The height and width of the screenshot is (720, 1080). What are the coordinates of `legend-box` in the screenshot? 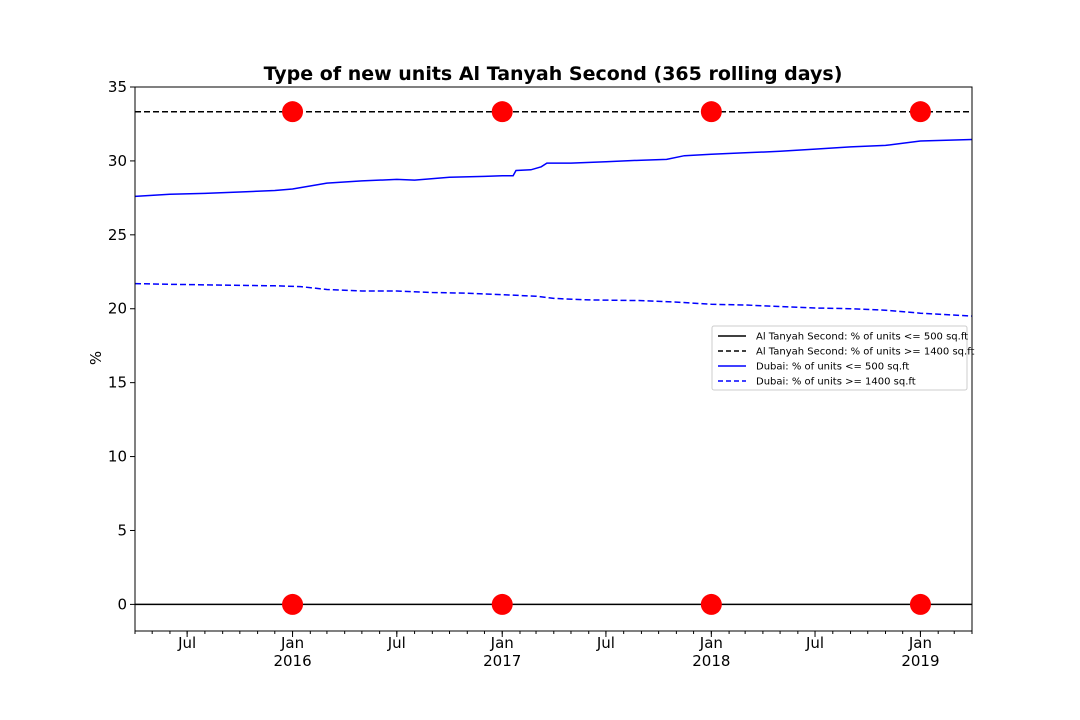 It's located at (839, 358).